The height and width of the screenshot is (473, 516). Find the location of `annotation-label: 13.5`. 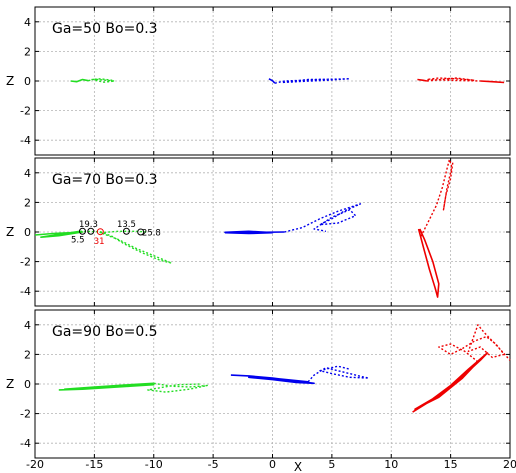

annotation-label: 13.5 is located at coordinates (126, 225).